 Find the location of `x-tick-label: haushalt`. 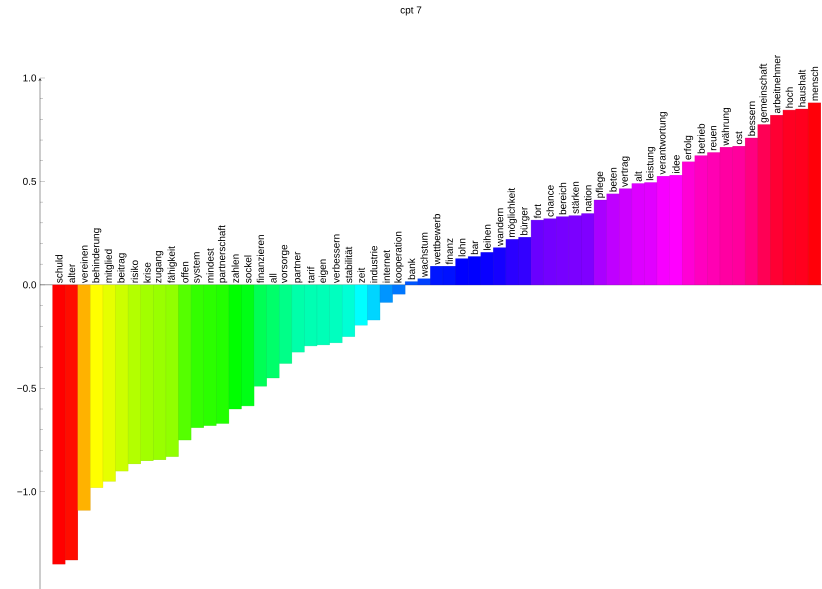

x-tick-label: haushalt is located at coordinates (802, 88).